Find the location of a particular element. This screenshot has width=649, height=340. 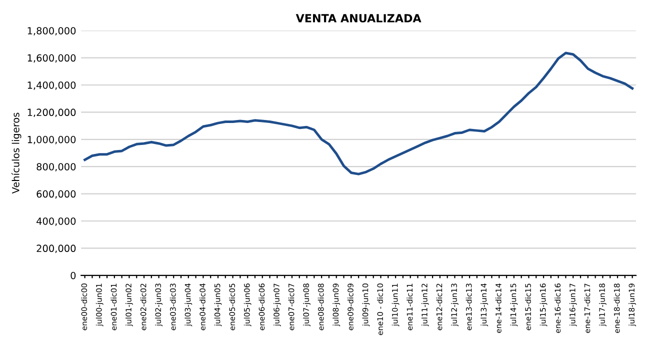

y-tick-label: 1,000,000 is located at coordinates (52, 140).